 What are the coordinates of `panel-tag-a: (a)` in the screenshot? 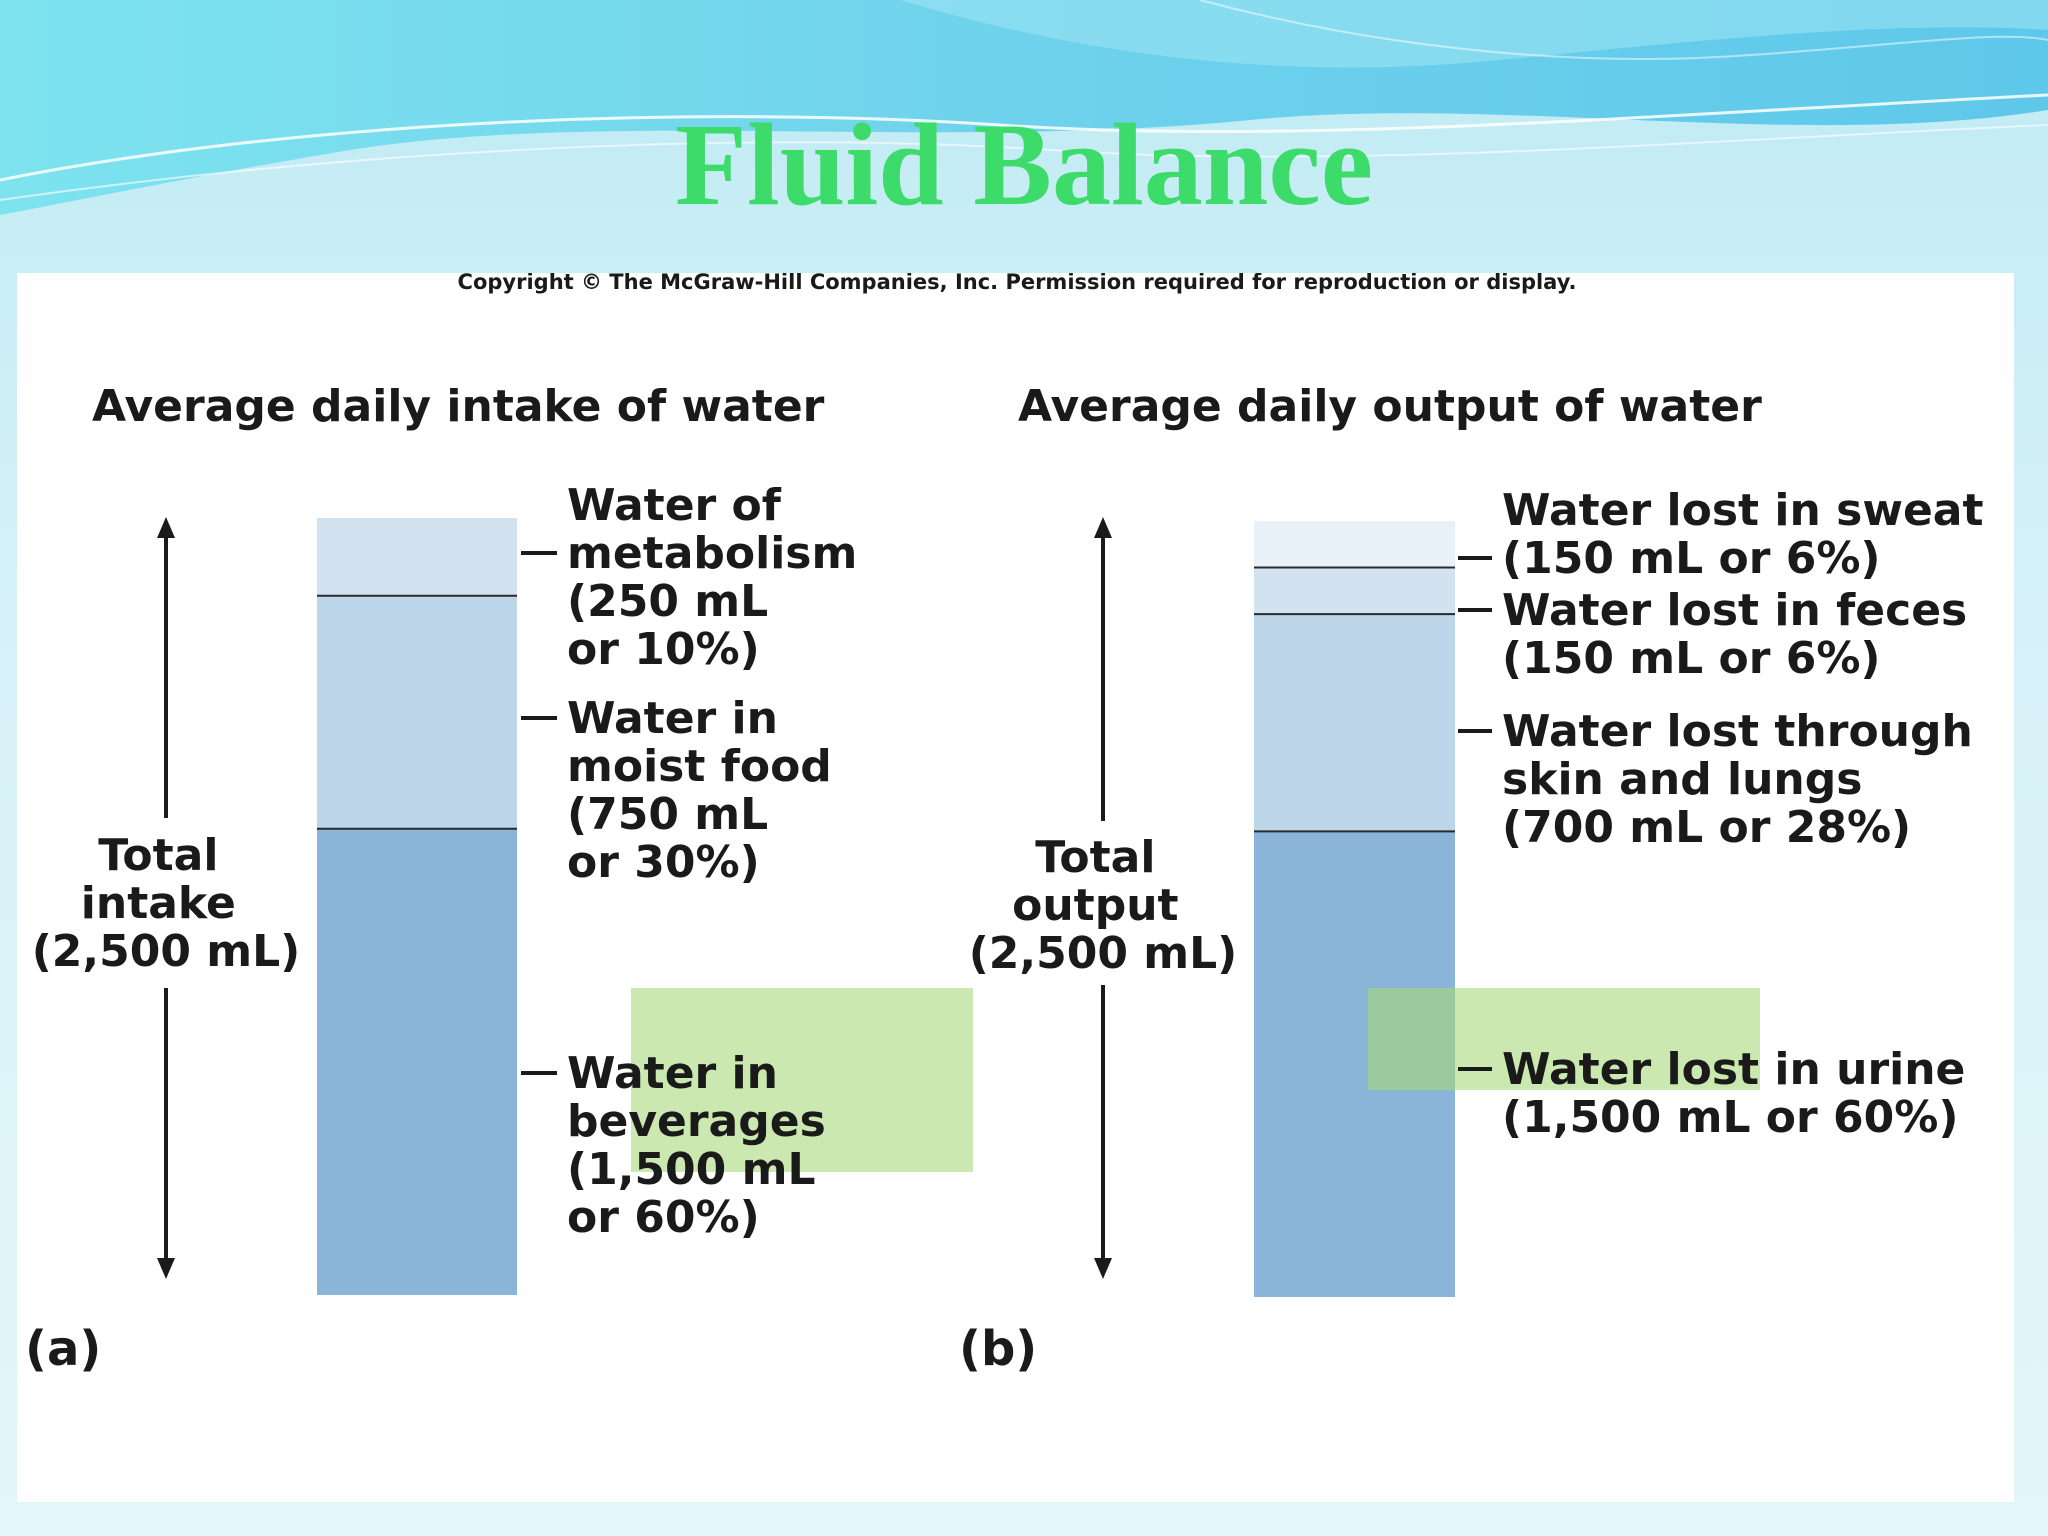 It's located at (63, 1349).